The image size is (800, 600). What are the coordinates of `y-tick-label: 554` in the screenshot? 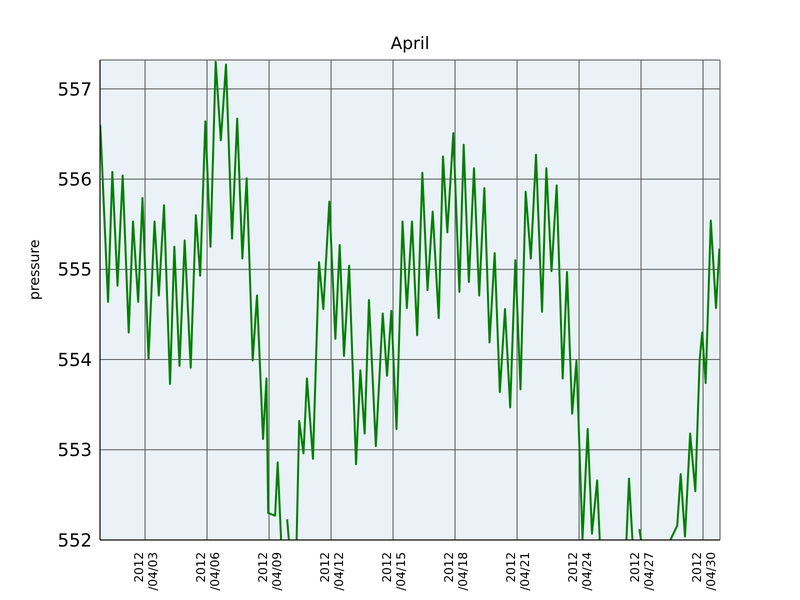 It's located at (75, 360).